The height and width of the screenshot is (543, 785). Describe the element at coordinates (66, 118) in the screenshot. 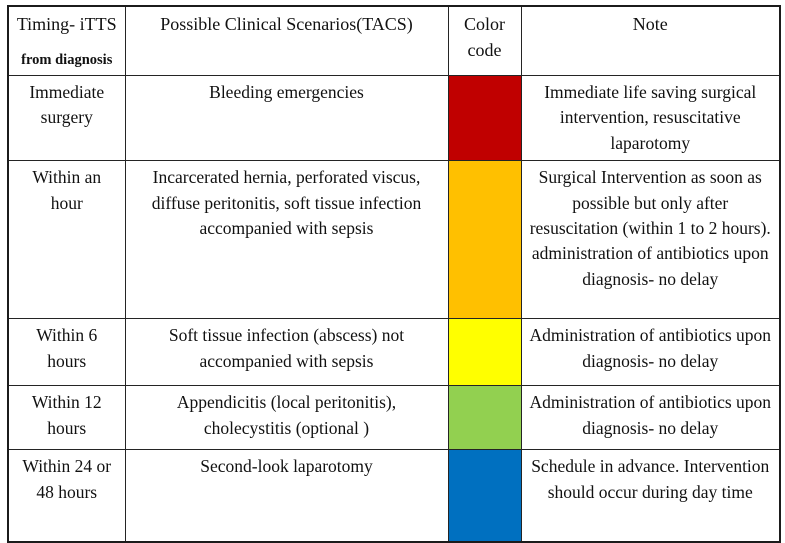

I see `timing-cell: Immediate surgery` at that location.